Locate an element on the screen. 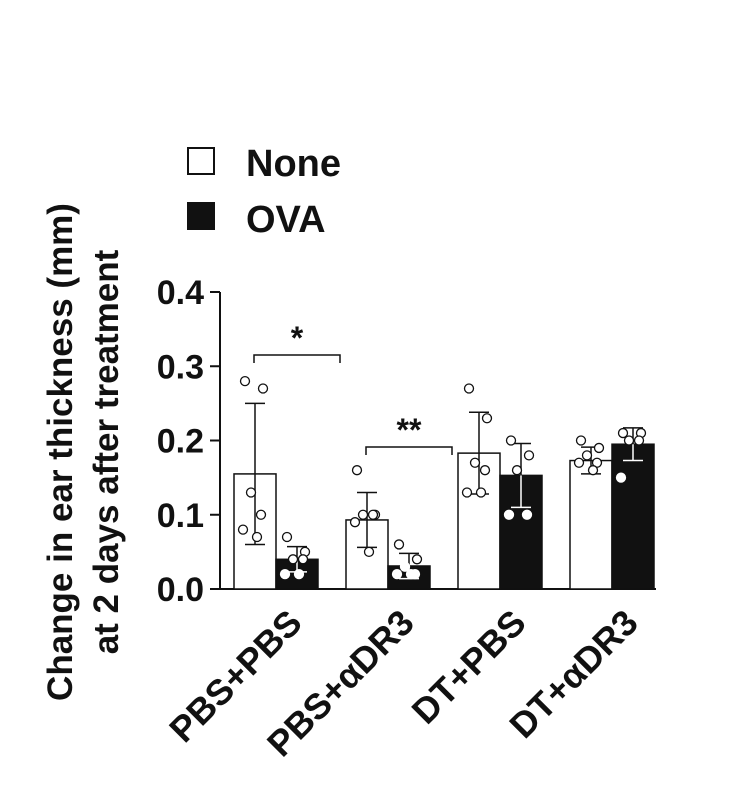 The width and height of the screenshot is (733, 802). legend: None OVA is located at coordinates (264, 192).